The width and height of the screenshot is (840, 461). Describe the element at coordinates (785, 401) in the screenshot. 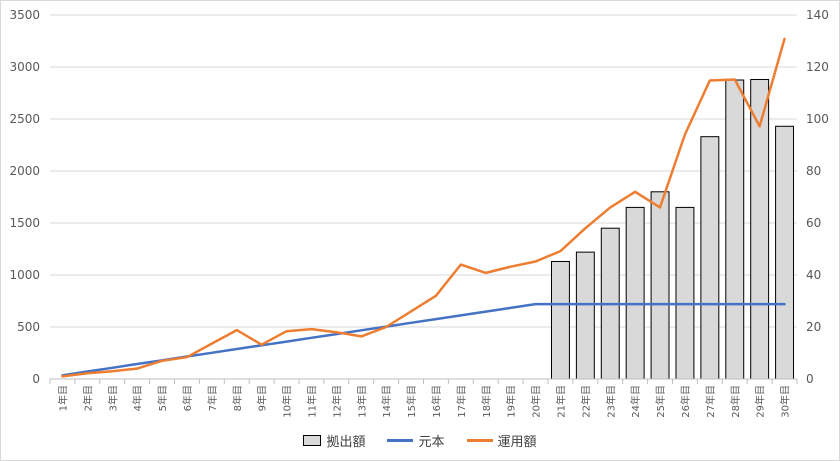

I see `x-tick-label: 30年目` at that location.